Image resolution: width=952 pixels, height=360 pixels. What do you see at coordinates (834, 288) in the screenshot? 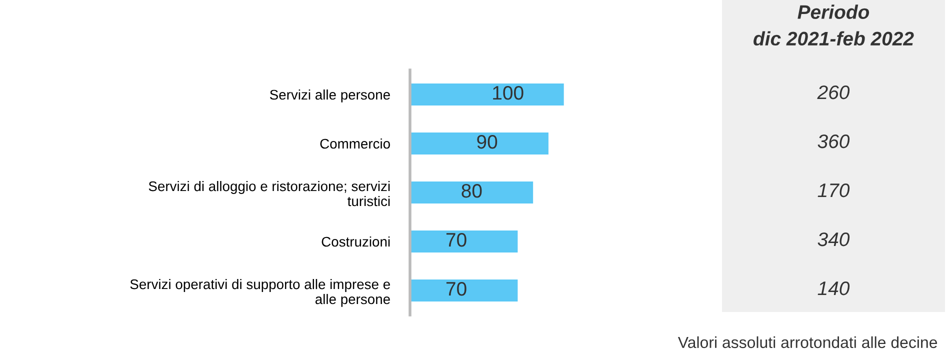
I see `data-label: 140` at bounding box center [834, 288].